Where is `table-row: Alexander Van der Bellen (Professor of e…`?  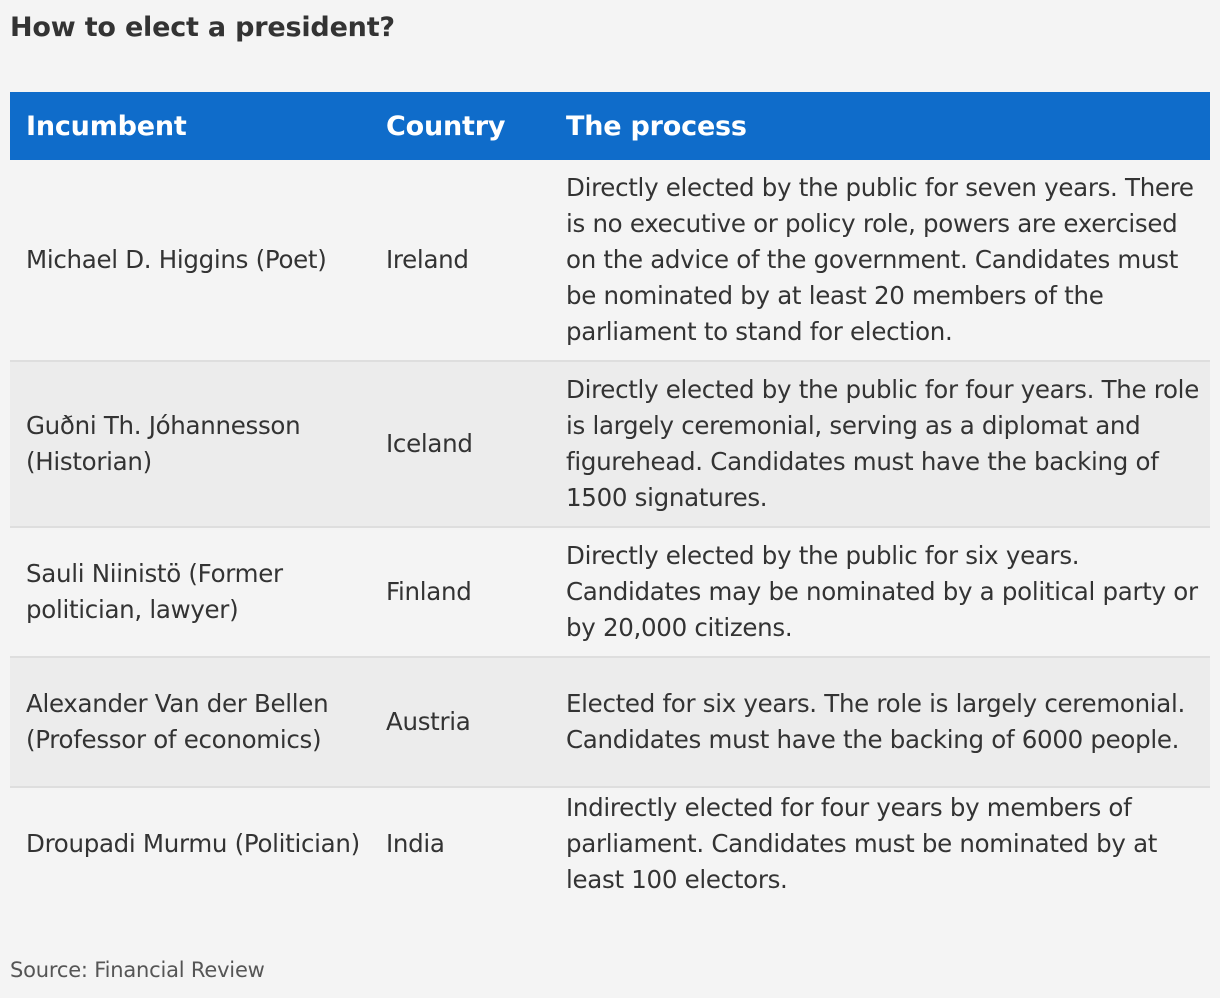 table-row: Alexander Van der Bellen (Professor of e… is located at coordinates (610, 723).